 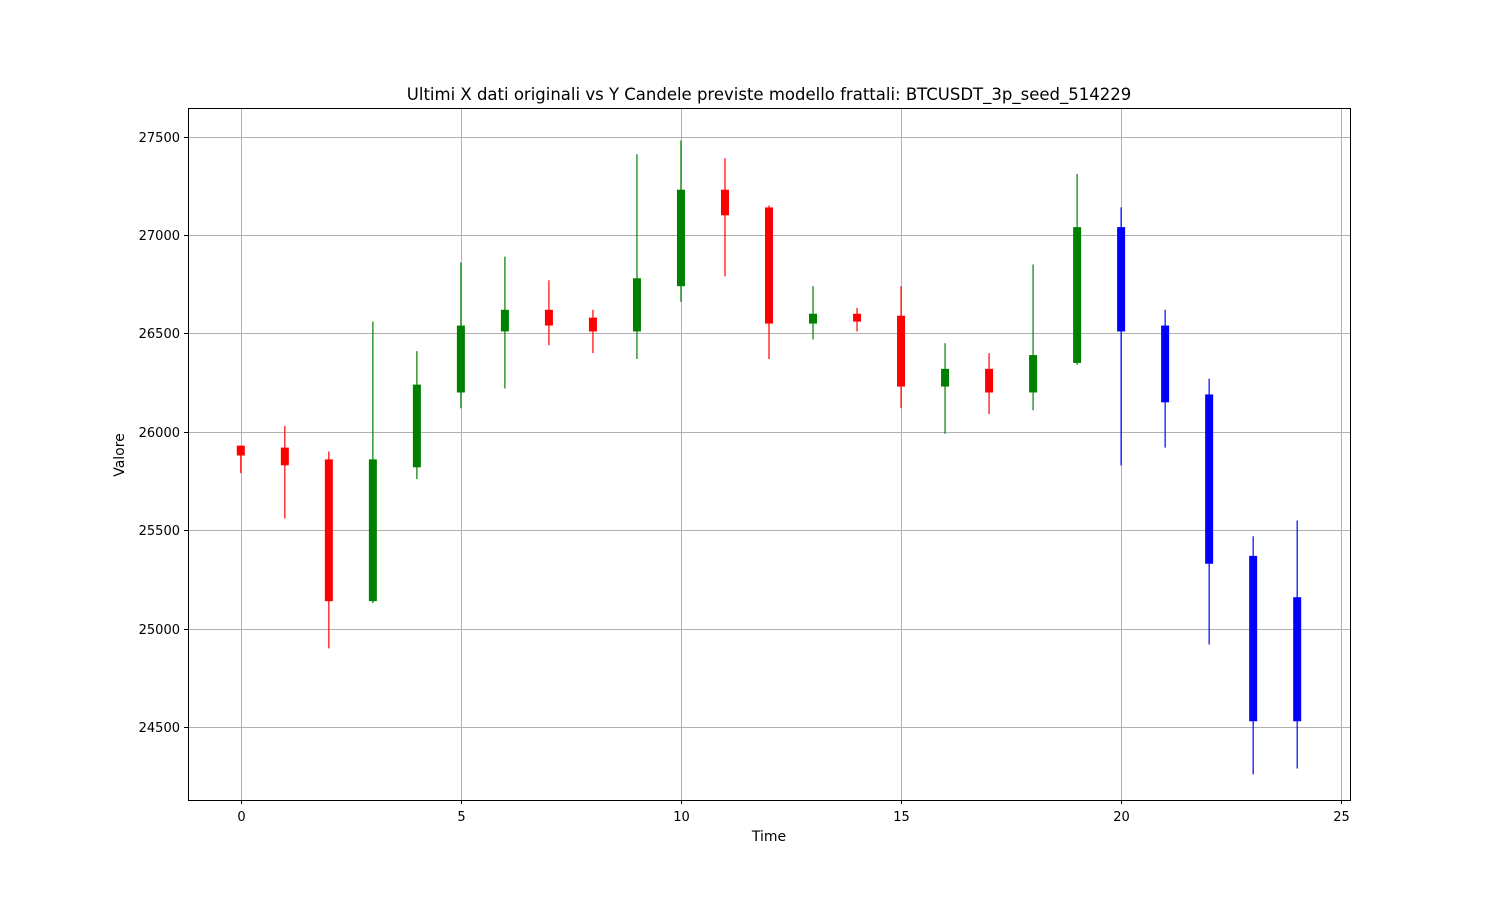 What do you see at coordinates (159, 334) in the screenshot?
I see `y-tick-label: 26500` at bounding box center [159, 334].